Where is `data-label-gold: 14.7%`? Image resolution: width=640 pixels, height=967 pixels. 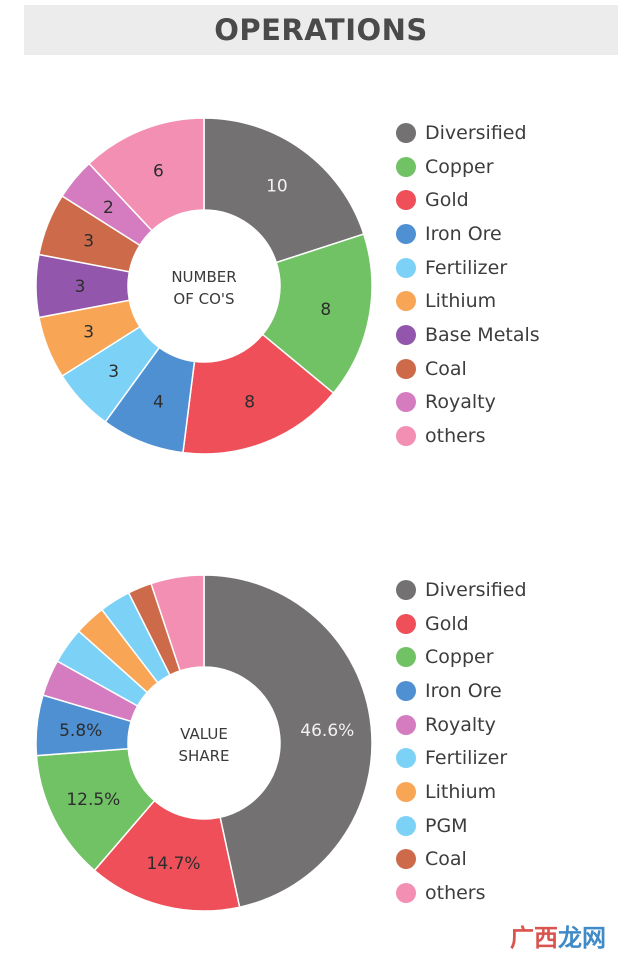 data-label-gold: 14.7% is located at coordinates (174, 864).